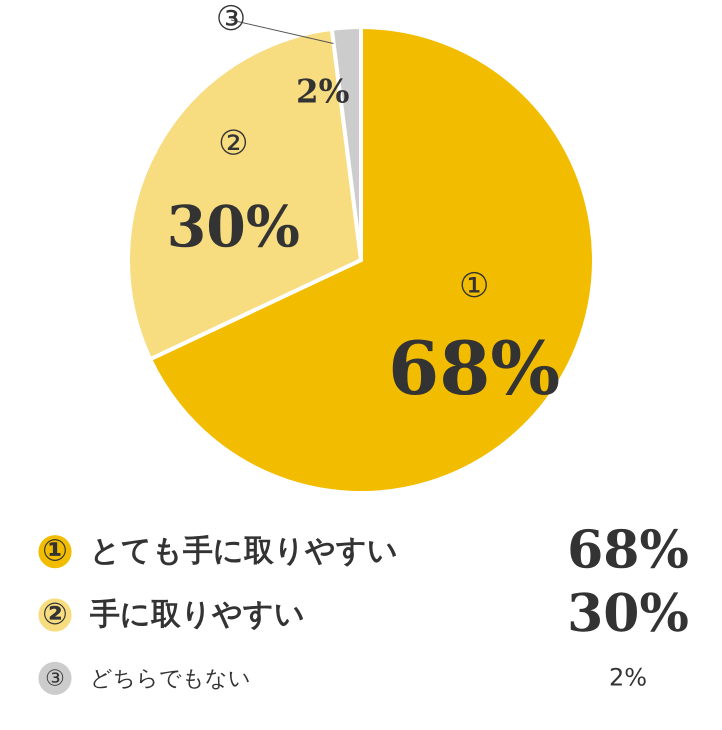 This screenshot has height=730, width=722. I want to click on text: 30%, so click(628, 613).